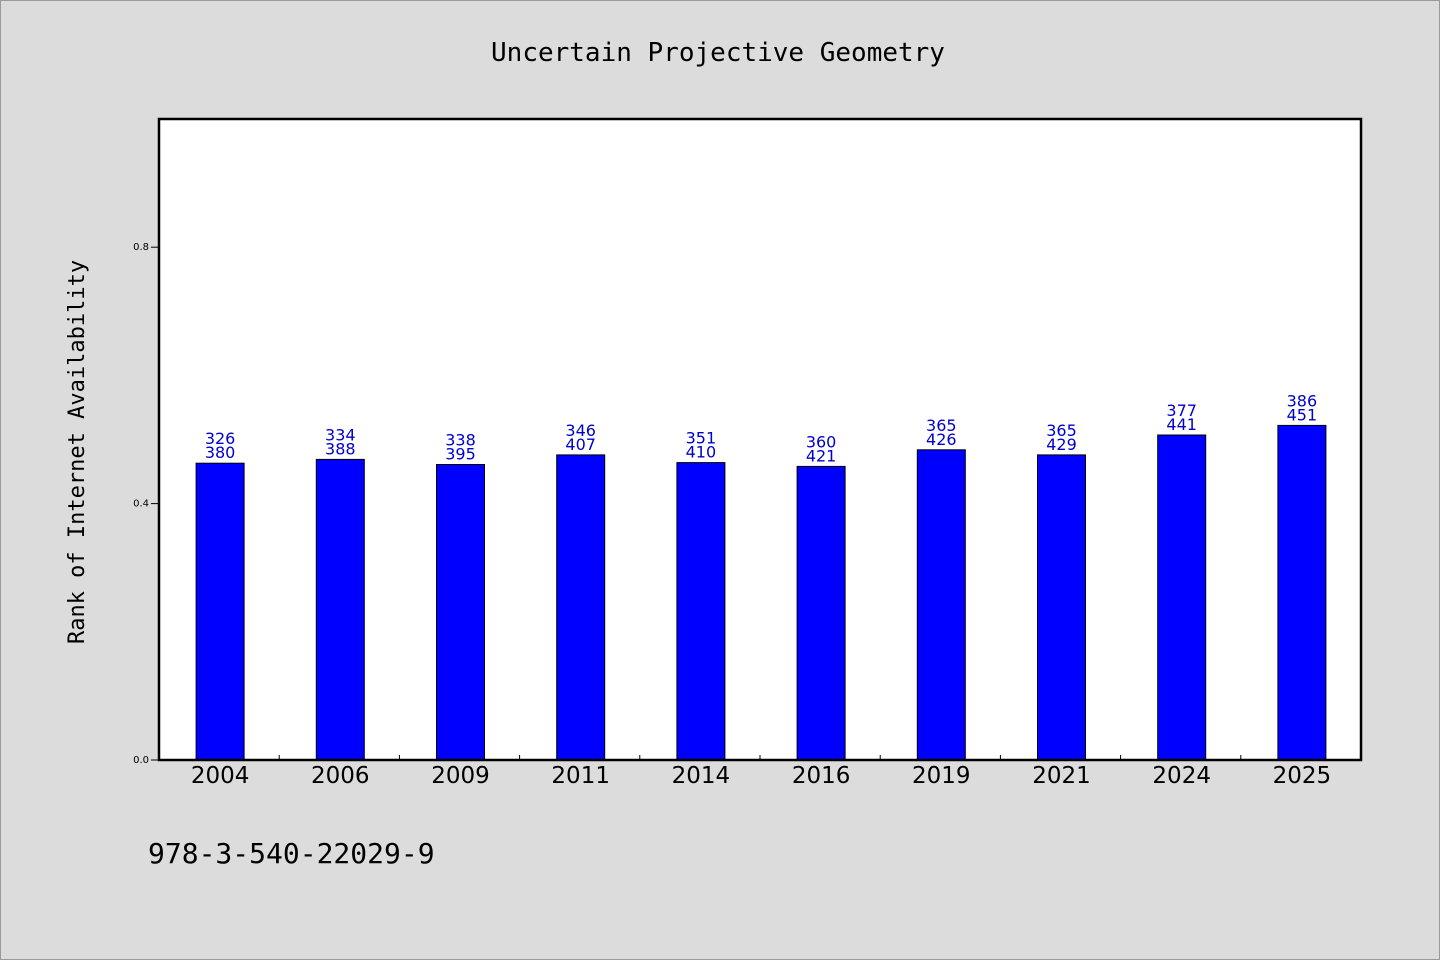 This screenshot has width=1440, height=960. What do you see at coordinates (460, 454) in the screenshot?
I see `bar-label-bottom-2009: 395` at bounding box center [460, 454].